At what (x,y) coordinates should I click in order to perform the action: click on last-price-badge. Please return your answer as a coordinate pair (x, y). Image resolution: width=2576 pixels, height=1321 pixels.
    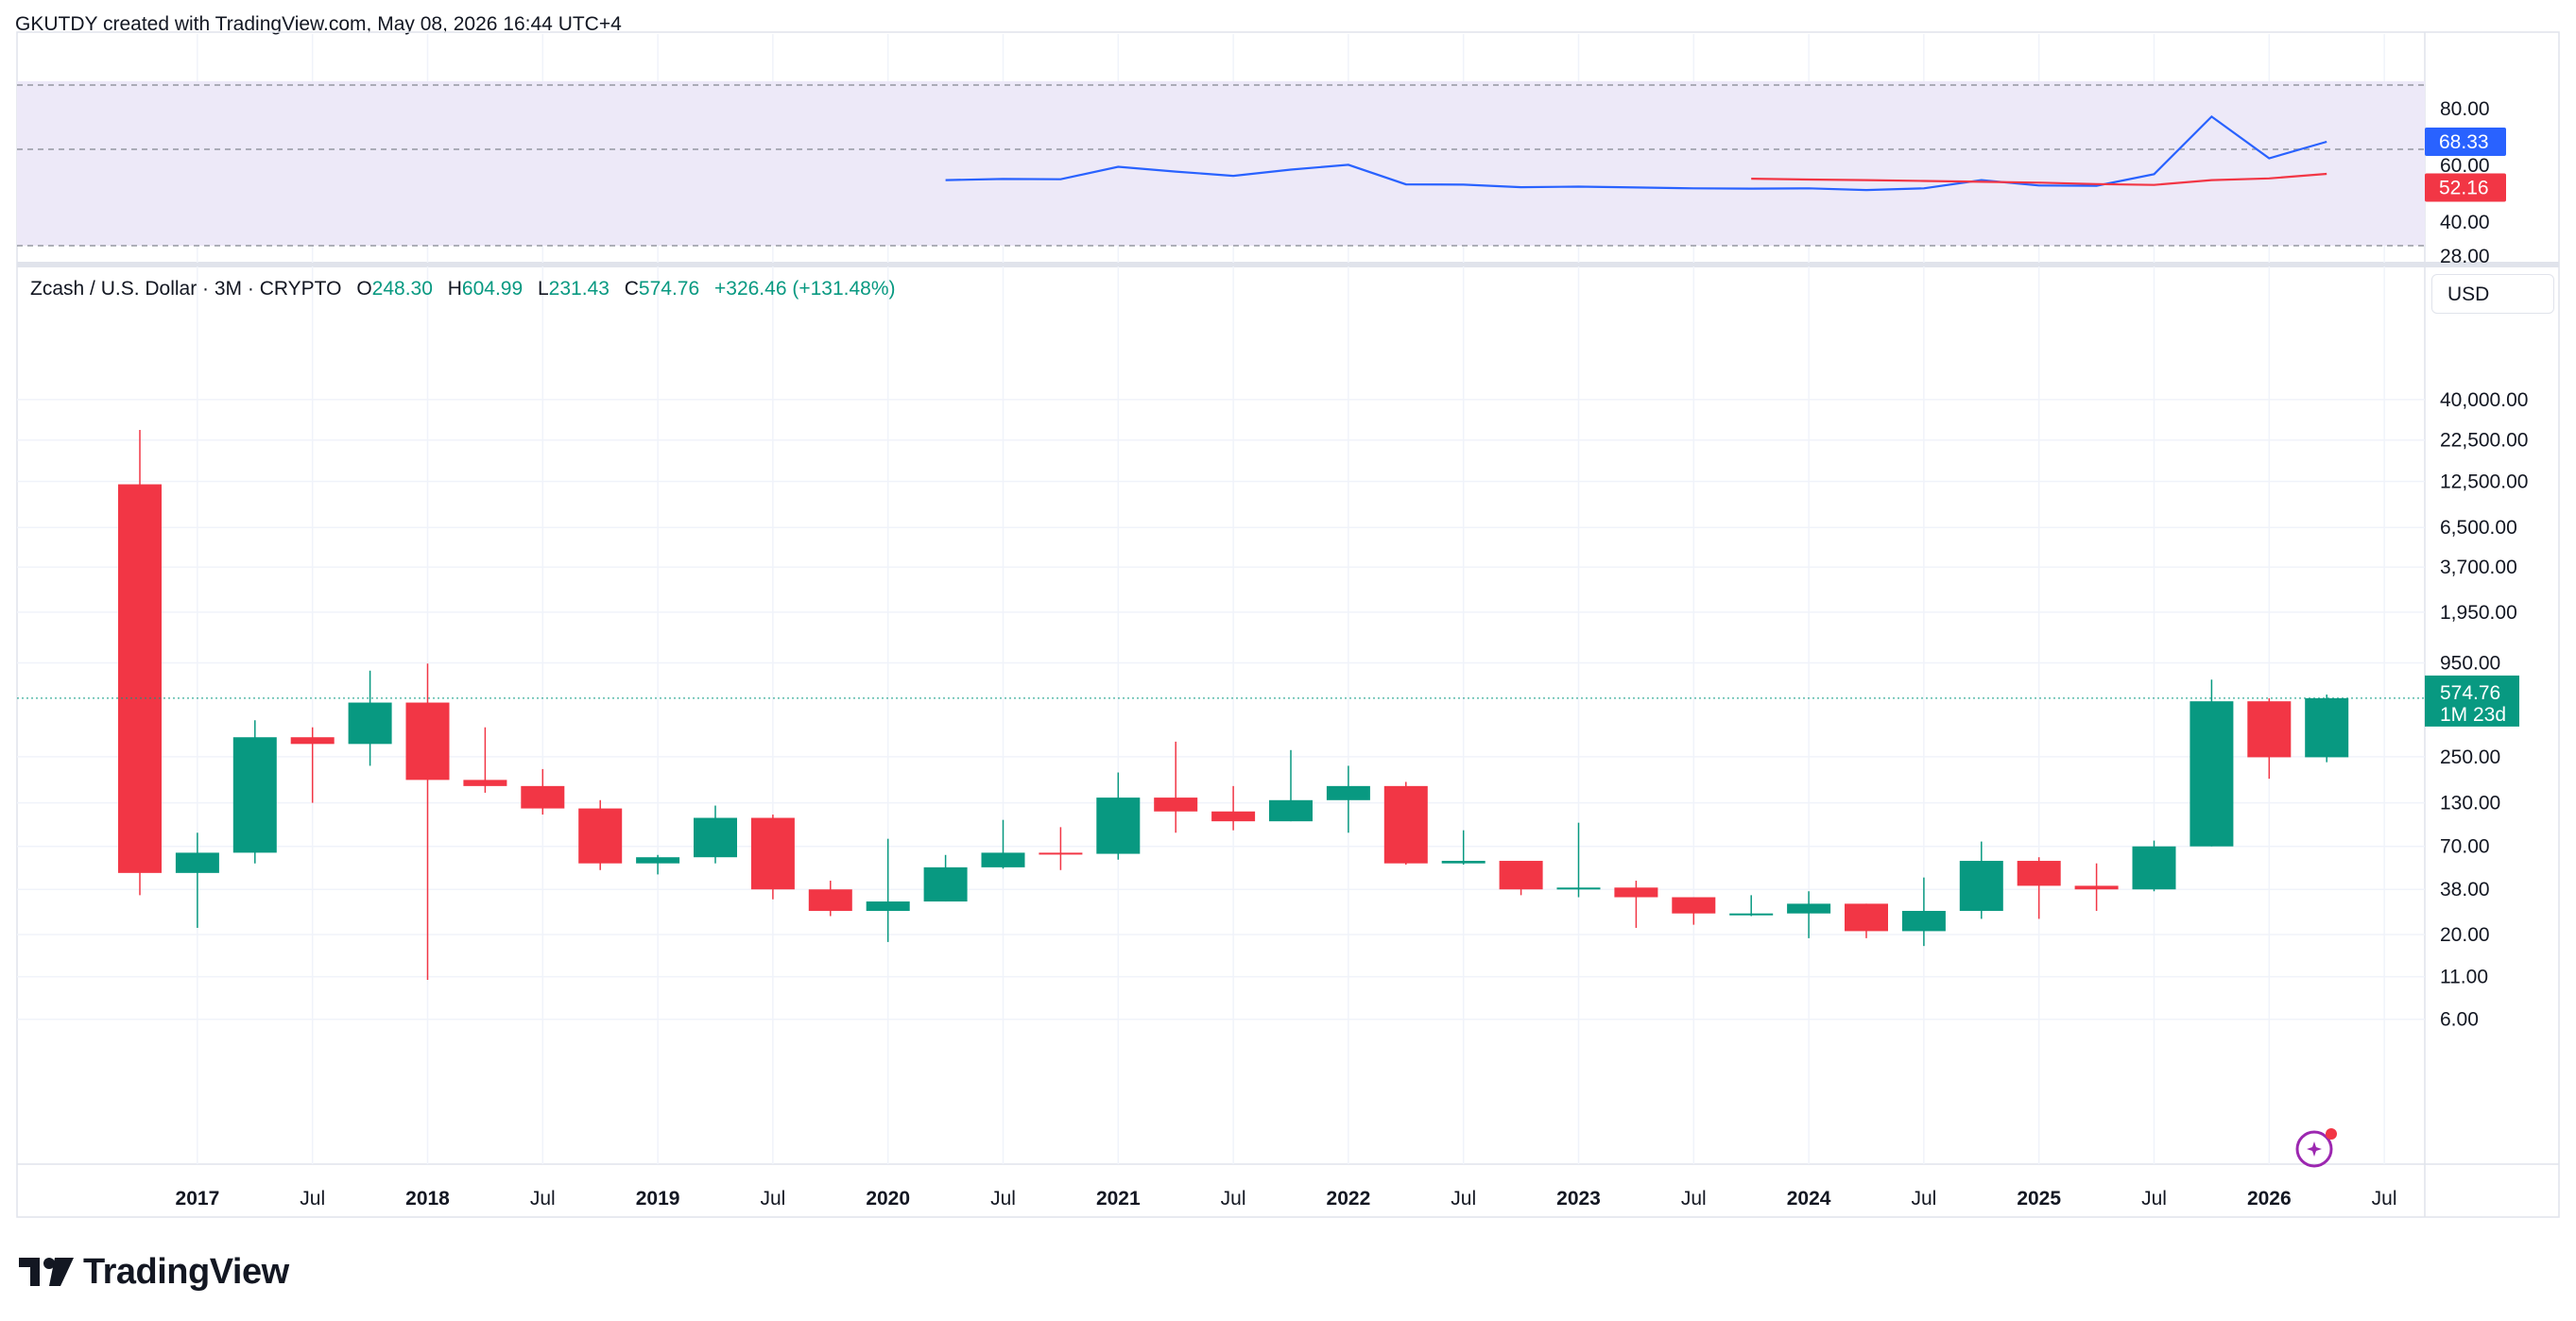
    Looking at the image, I should click on (2472, 701).